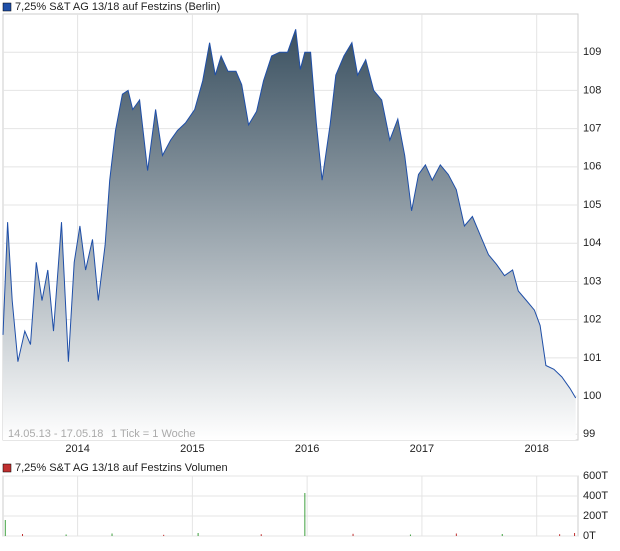 The height and width of the screenshot is (551, 620). Describe the element at coordinates (55, 434) in the screenshot. I see `annotation: 14.05.13 - 17.05.18` at that location.